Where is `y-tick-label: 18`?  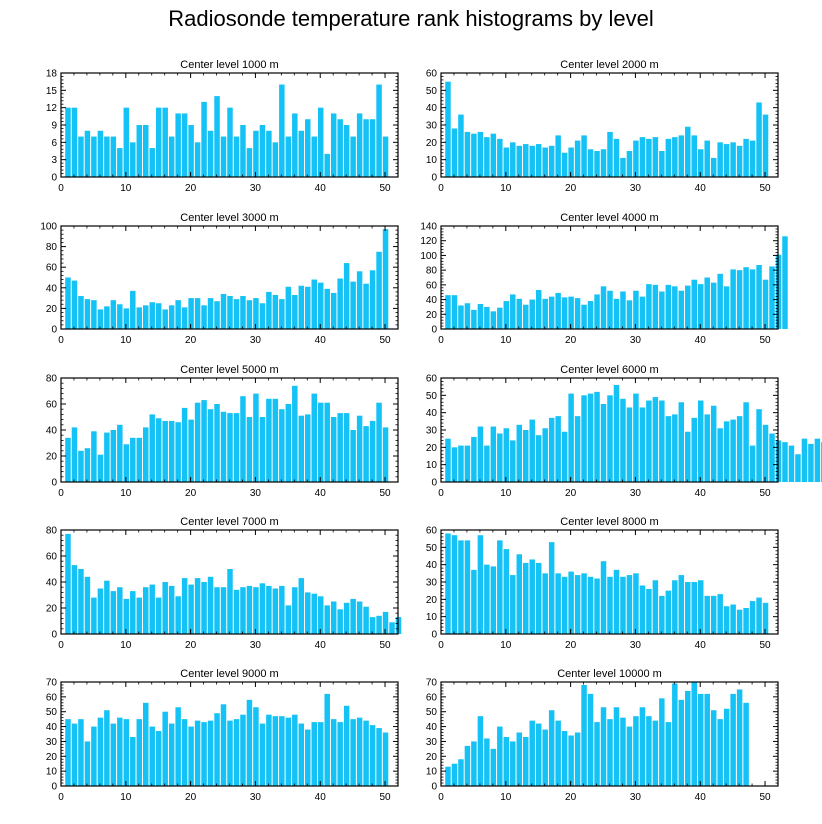
y-tick-label: 18 is located at coordinates (52, 74).